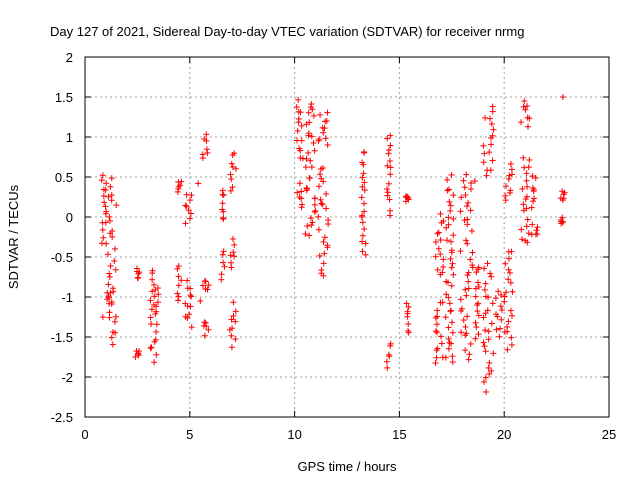 The height and width of the screenshot is (480, 640). What do you see at coordinates (62, 417) in the screenshot?
I see `y-tick-label: -2.5` at bounding box center [62, 417].